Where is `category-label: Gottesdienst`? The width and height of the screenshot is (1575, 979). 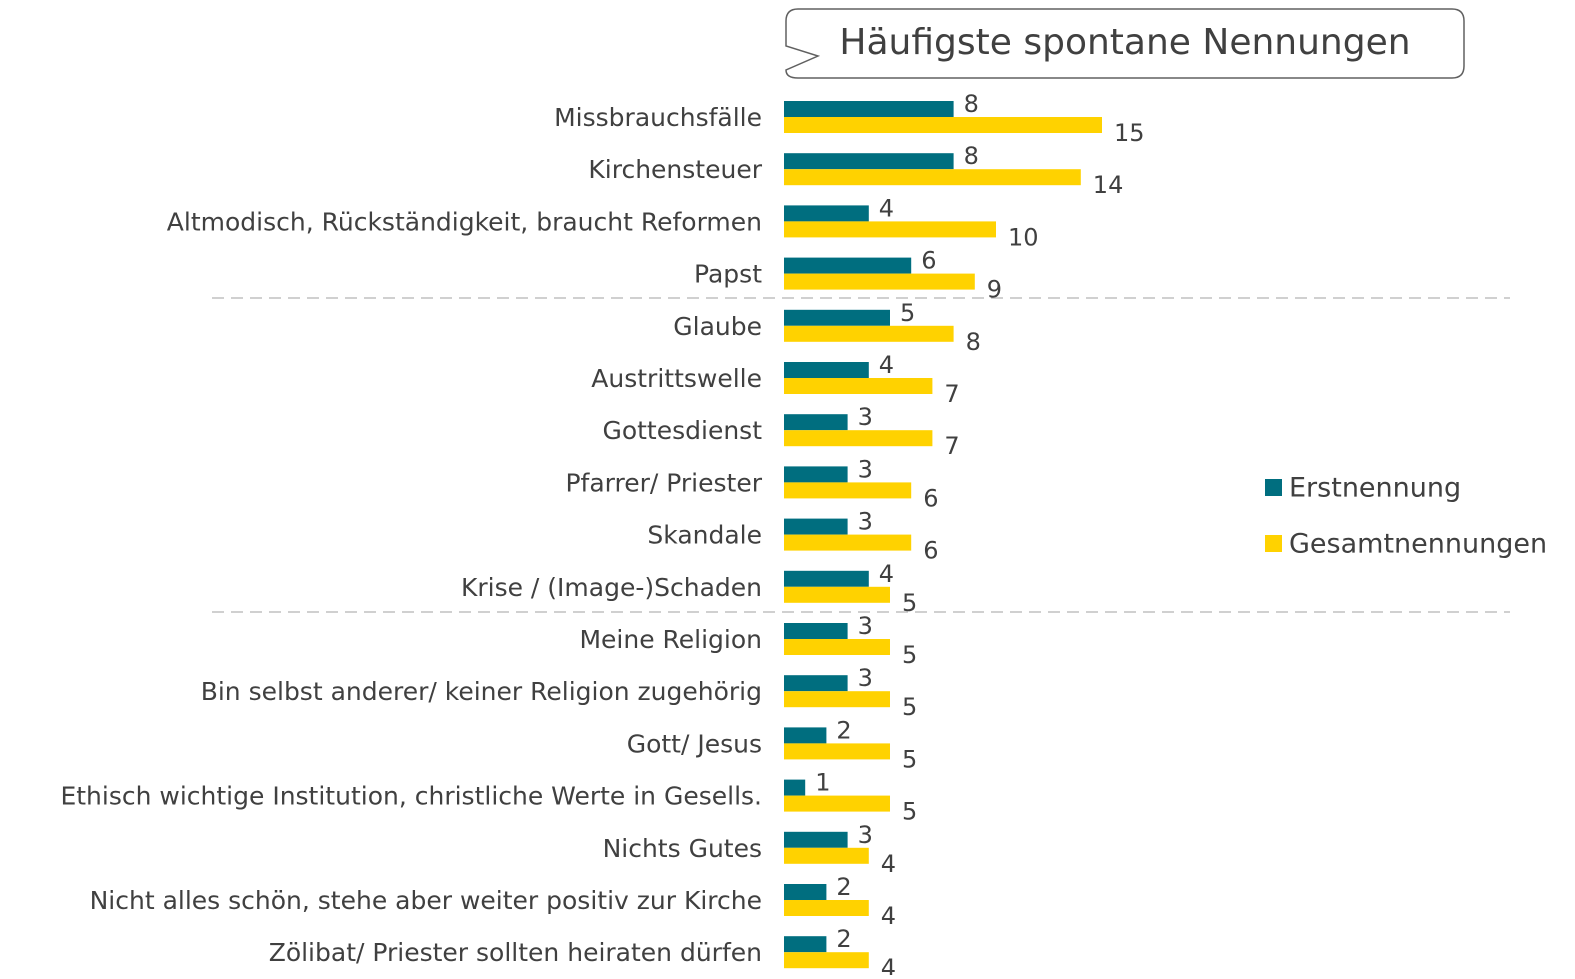
category-label: Gottesdienst is located at coordinates (682, 430).